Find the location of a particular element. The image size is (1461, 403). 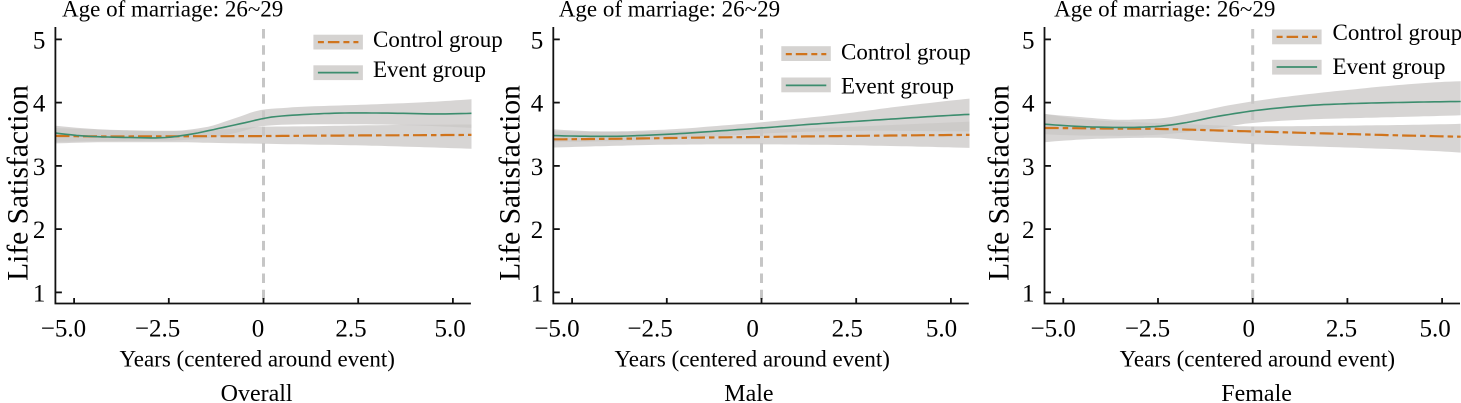

svg-text: Female is located at coordinates (1256, 392).